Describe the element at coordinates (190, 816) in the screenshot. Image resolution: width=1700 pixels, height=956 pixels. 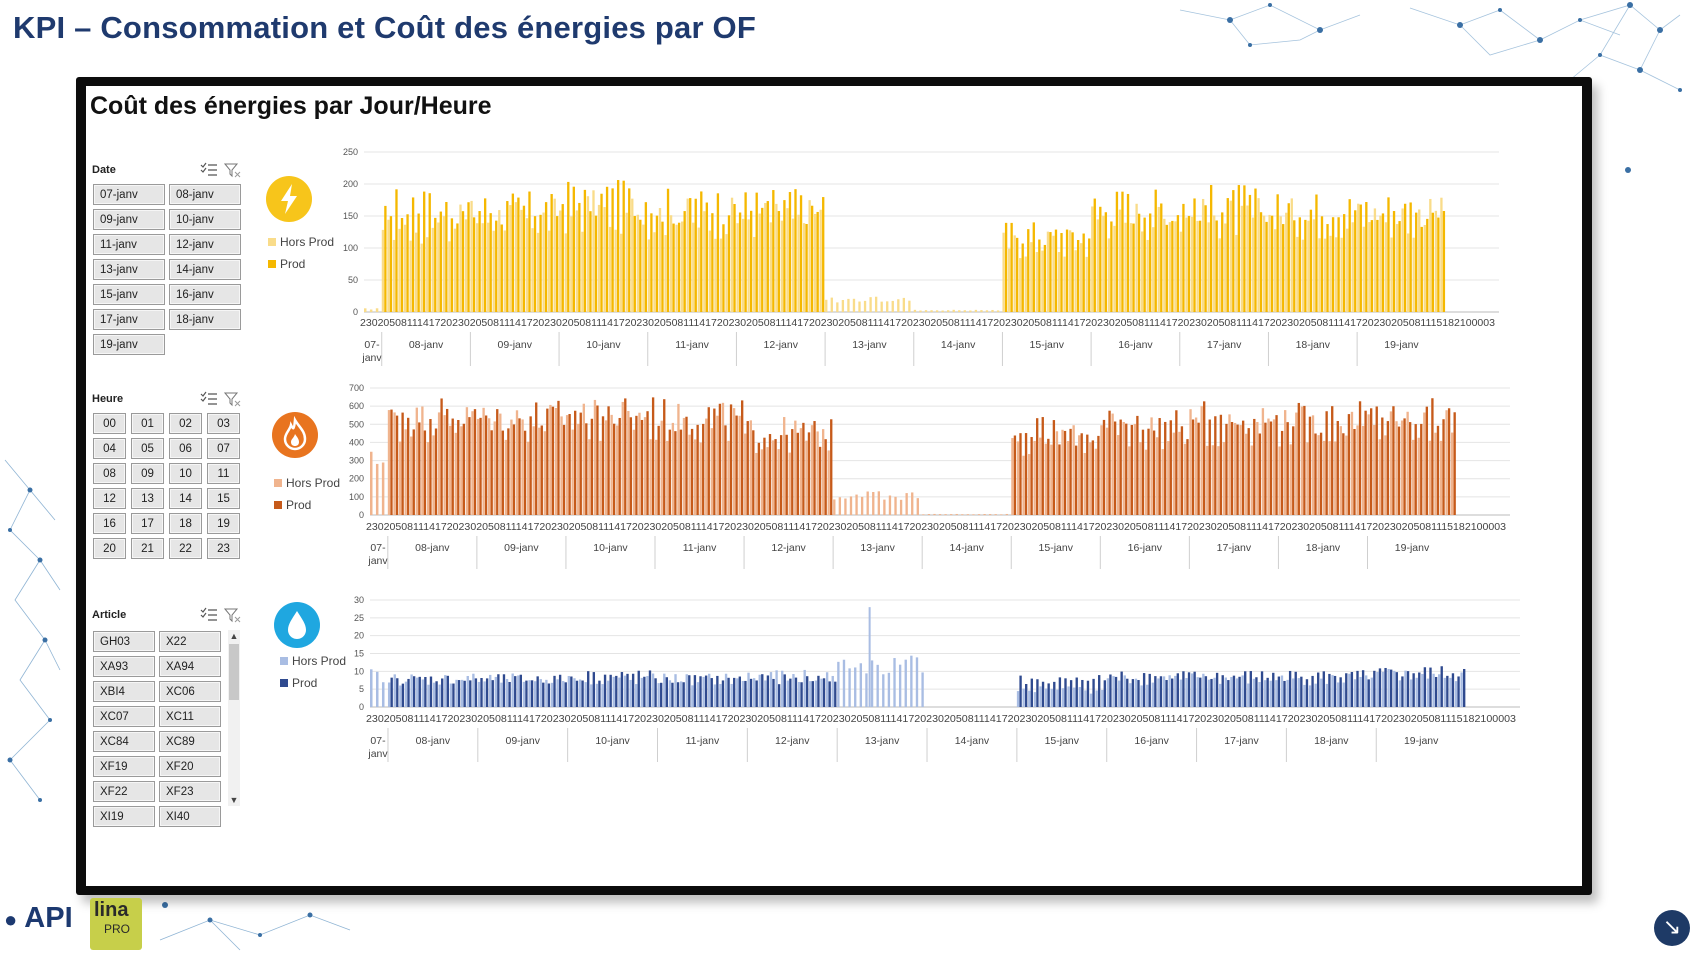
I see `slicer-item-article: XI40` at that location.